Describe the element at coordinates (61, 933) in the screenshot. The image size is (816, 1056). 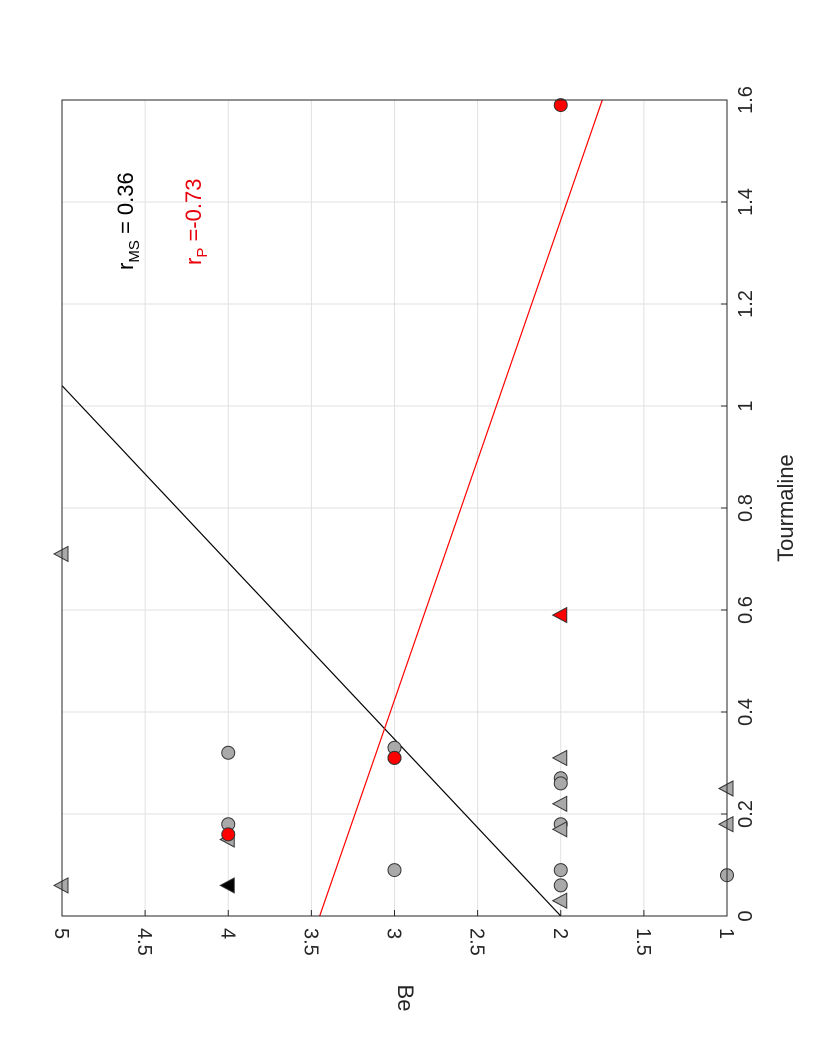
I see `y-tick-label: 5` at that location.